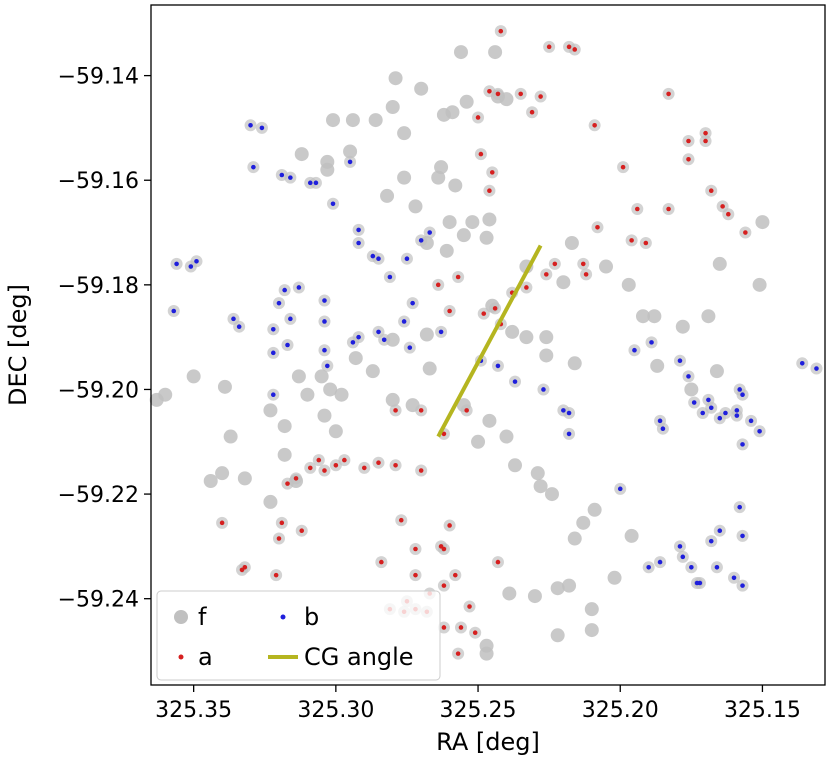 The image size is (831, 762). What do you see at coordinates (98, 495) in the screenshot?
I see `y-tick-label: −59.22` at bounding box center [98, 495].